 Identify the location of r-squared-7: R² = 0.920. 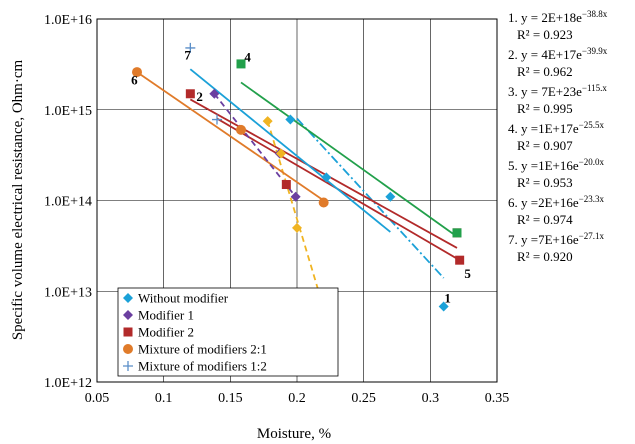
(545, 256).